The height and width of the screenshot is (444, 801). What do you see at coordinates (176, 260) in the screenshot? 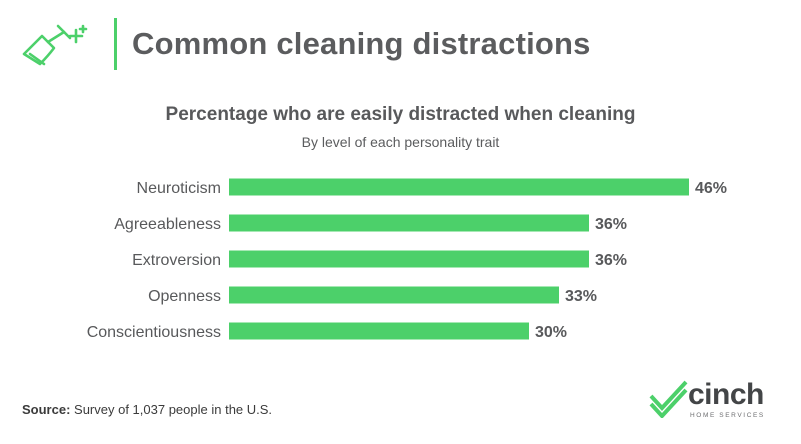
I see `category-label: Extroversion` at bounding box center [176, 260].